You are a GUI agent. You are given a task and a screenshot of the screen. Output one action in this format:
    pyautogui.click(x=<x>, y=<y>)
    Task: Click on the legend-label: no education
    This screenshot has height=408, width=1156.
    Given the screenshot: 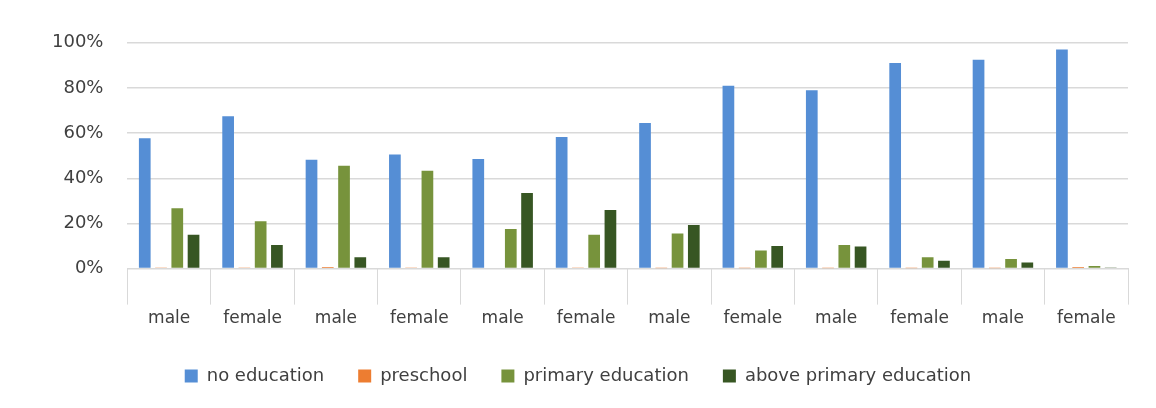 What is the action you would take?
    pyautogui.click(x=265, y=374)
    